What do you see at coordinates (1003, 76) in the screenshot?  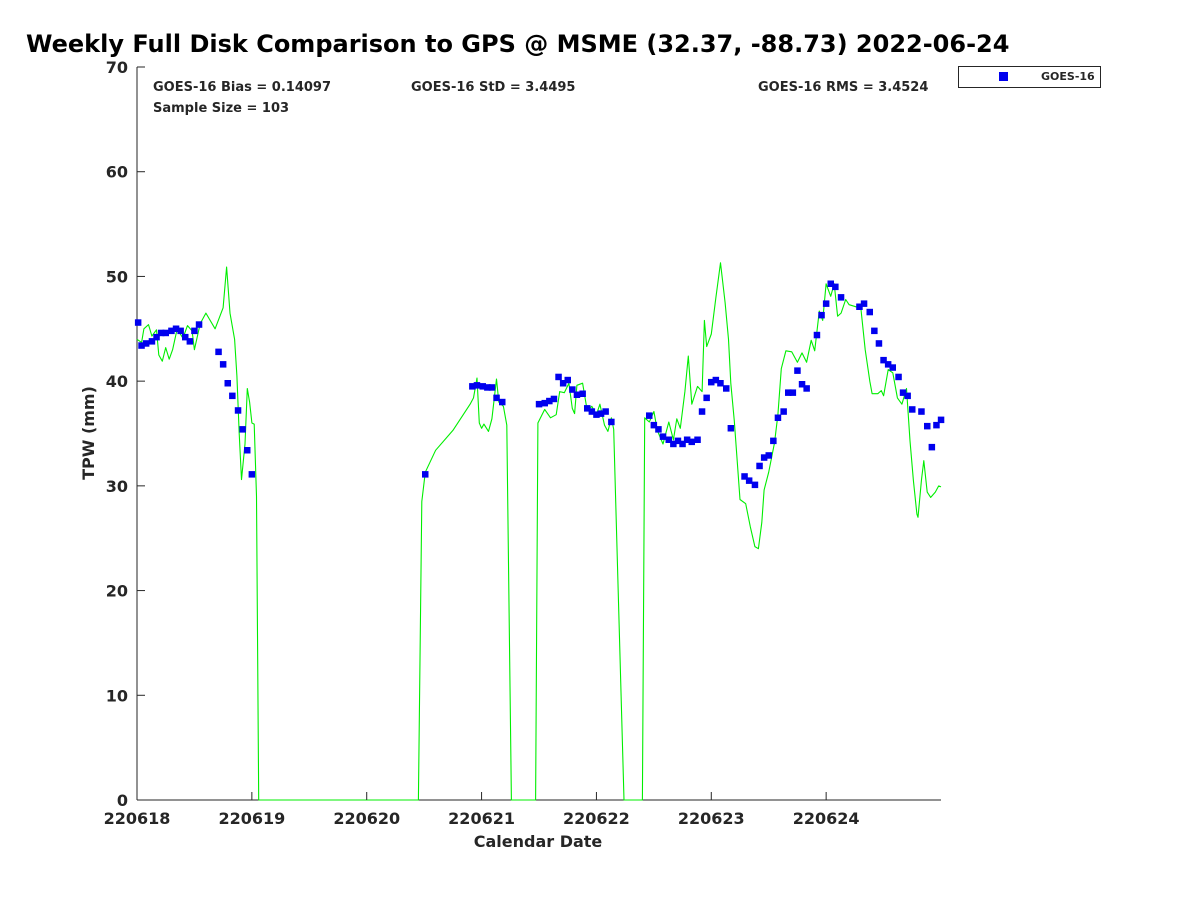 I see `legend-marker-goes16` at bounding box center [1003, 76].